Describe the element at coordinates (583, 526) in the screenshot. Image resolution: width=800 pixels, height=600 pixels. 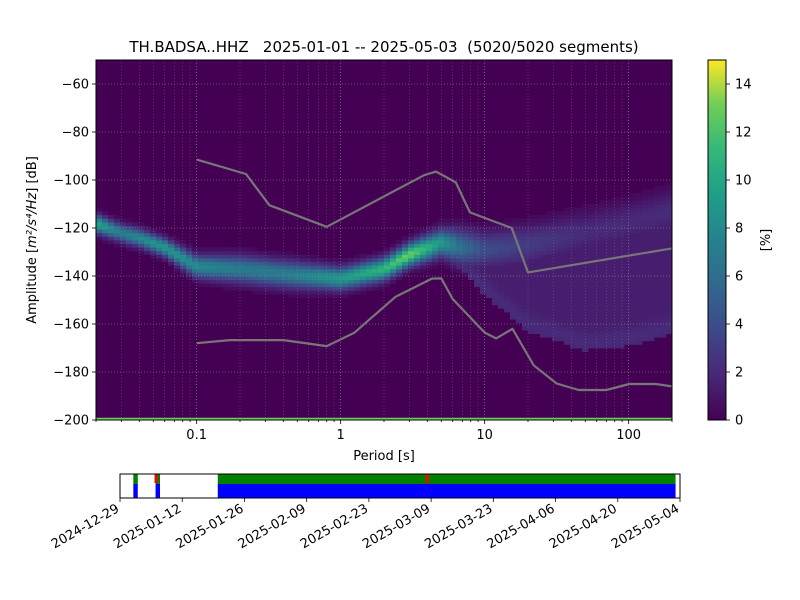
I see `timeline-tick-label: 2025-04-20` at that location.